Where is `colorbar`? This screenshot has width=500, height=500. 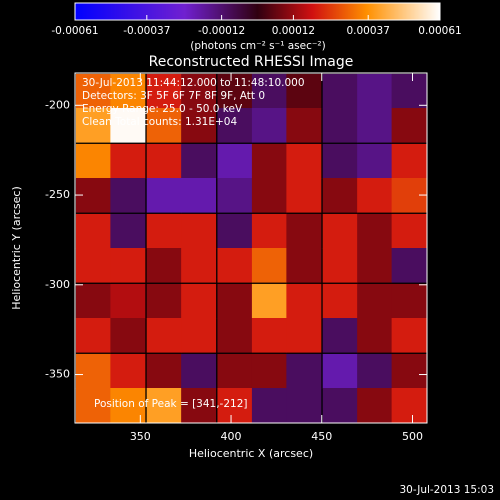
colorbar is located at coordinates (257, 11).